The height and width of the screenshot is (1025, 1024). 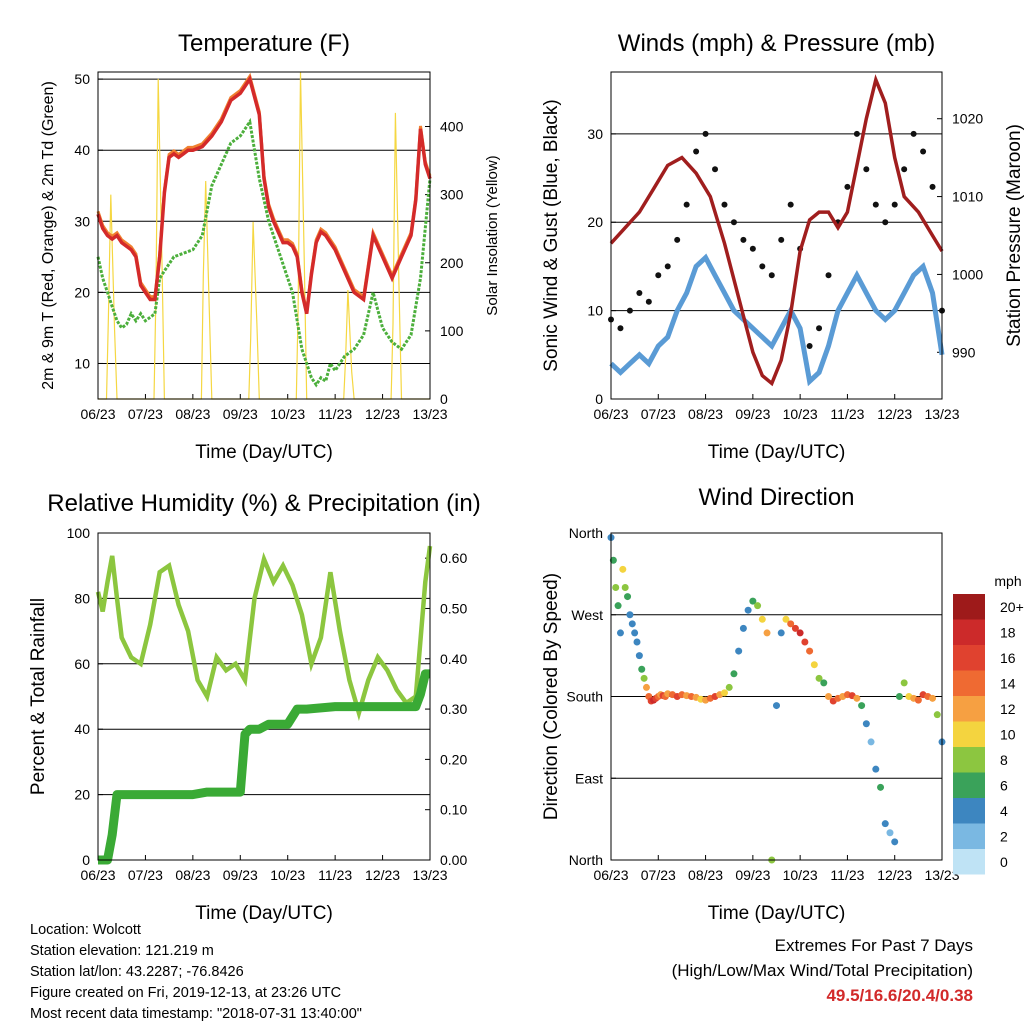 I want to click on elevation-text: Station elevation: 121.219 m, so click(x=122, y=951).